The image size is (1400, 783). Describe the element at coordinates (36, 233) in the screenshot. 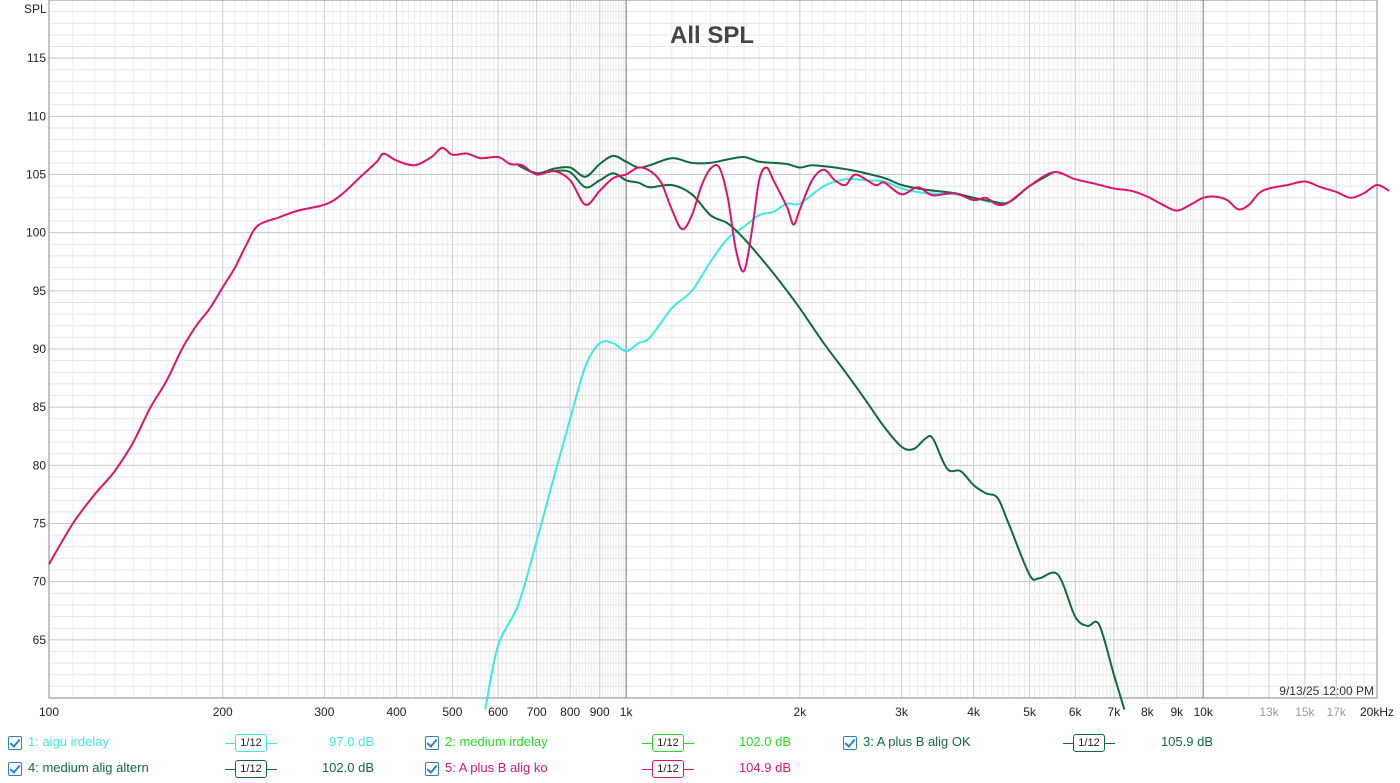

I see `y-tick-label: 100` at that location.